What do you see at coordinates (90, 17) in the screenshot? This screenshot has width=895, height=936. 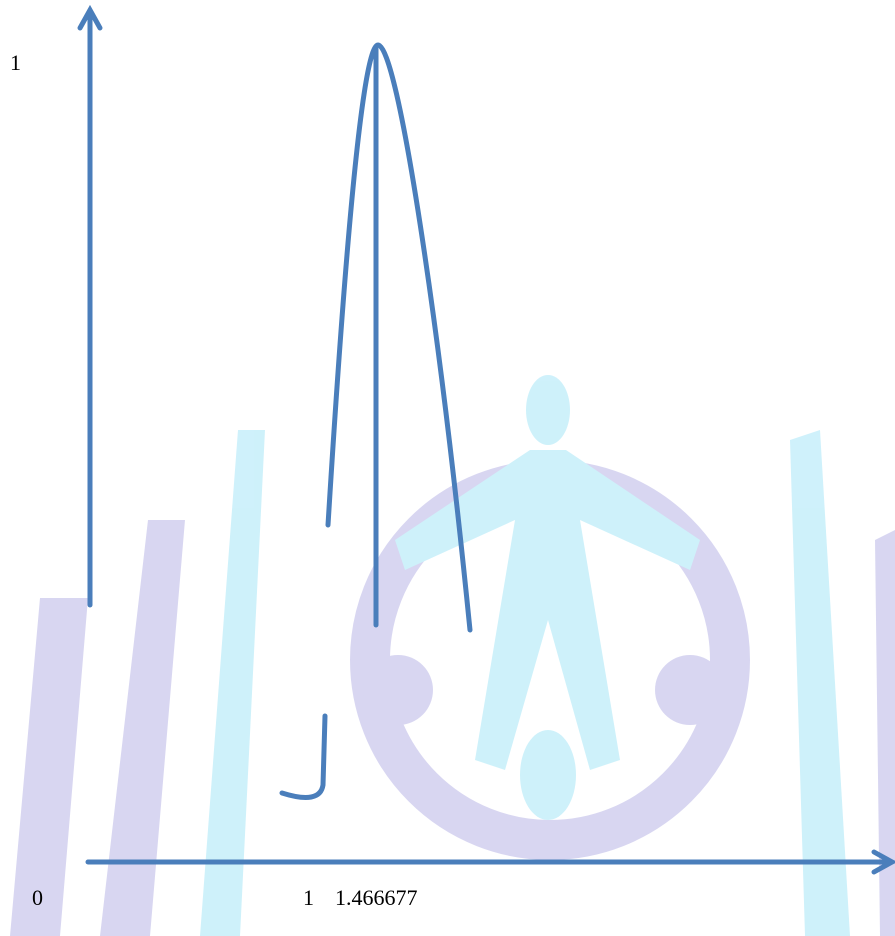 I see `y-arrowhead` at bounding box center [90, 17].